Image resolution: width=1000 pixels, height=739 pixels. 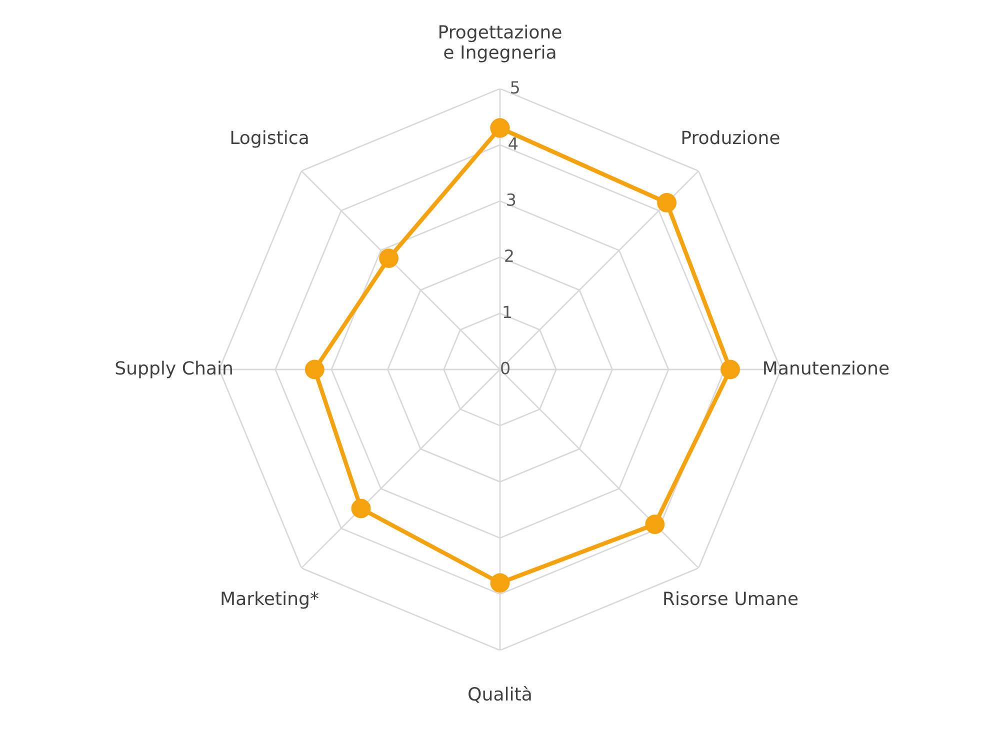 What do you see at coordinates (511, 199) in the screenshot?
I see `y-tick-label: 3` at bounding box center [511, 199].